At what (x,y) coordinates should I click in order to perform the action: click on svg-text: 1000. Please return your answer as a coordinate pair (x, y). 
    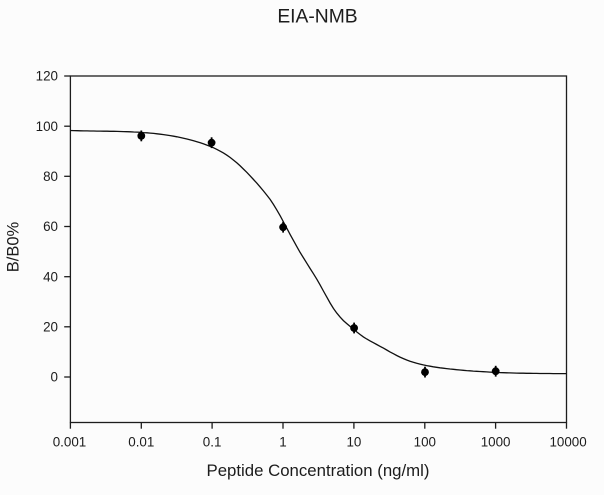
    Looking at the image, I should click on (496, 442).